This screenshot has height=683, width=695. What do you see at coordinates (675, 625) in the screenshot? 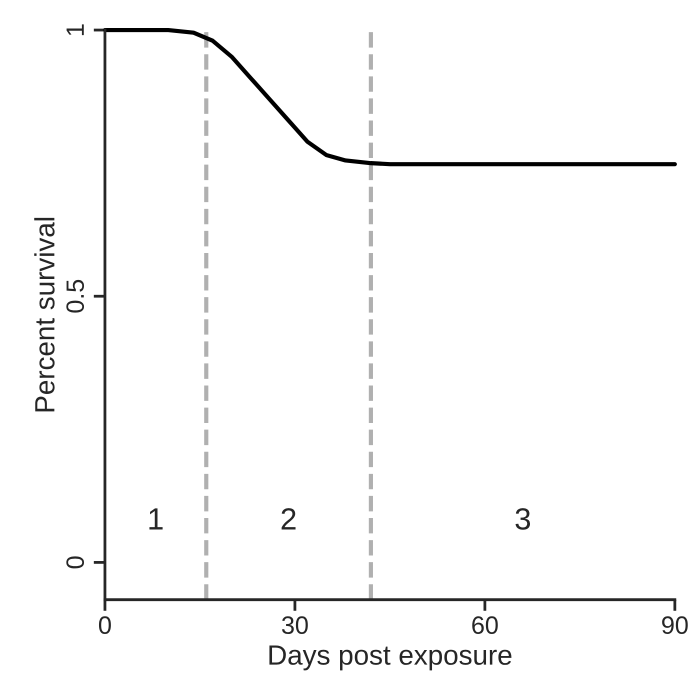
I see `x-tick-label: 90` at bounding box center [675, 625].